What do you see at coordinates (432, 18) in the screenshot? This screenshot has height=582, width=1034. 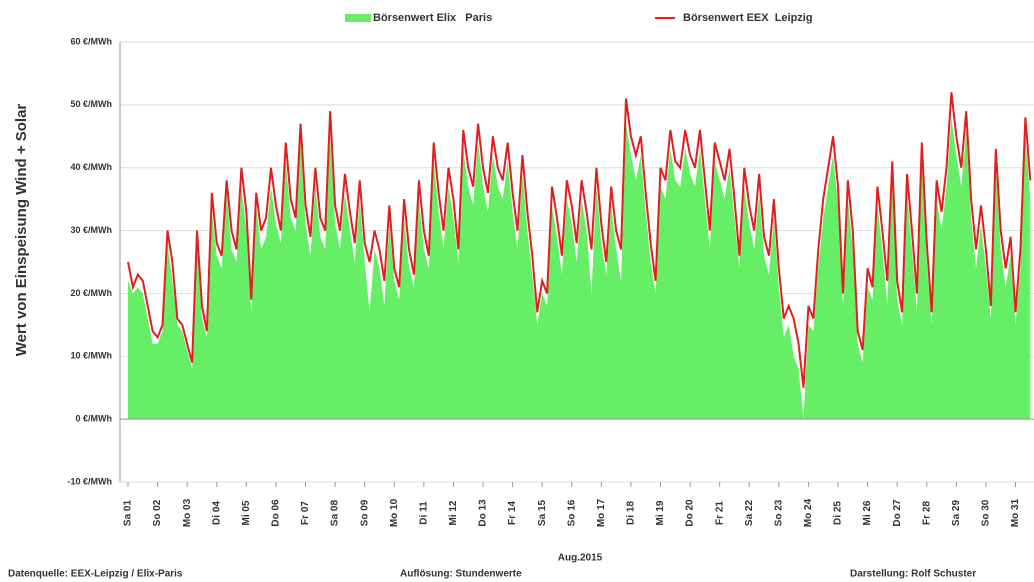 I see `legend-label: Börsenwert Elix Paris` at bounding box center [432, 18].